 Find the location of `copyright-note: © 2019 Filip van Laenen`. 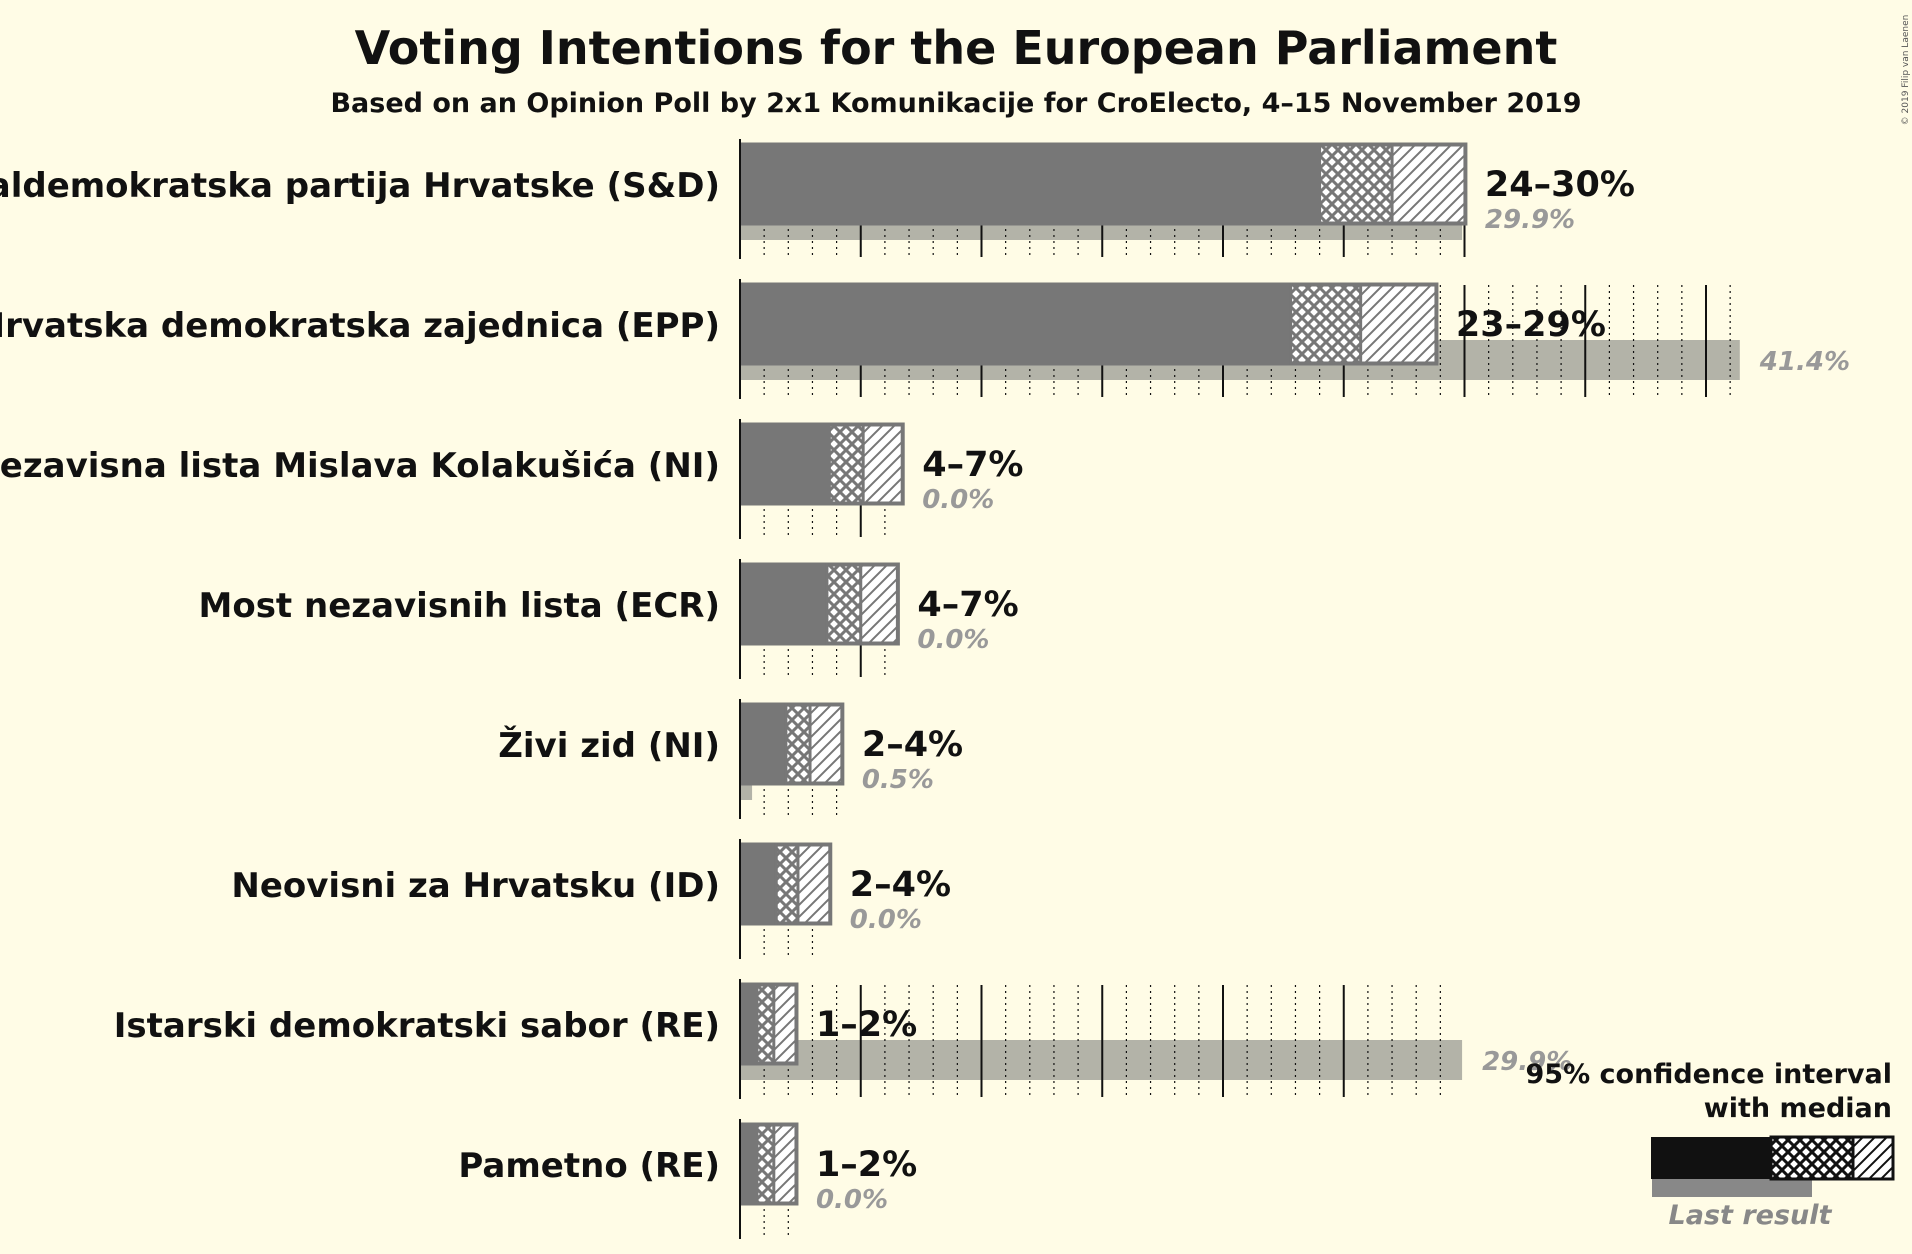

copyright-note: © 2019 Filip van Laenen is located at coordinates (1906, 70).